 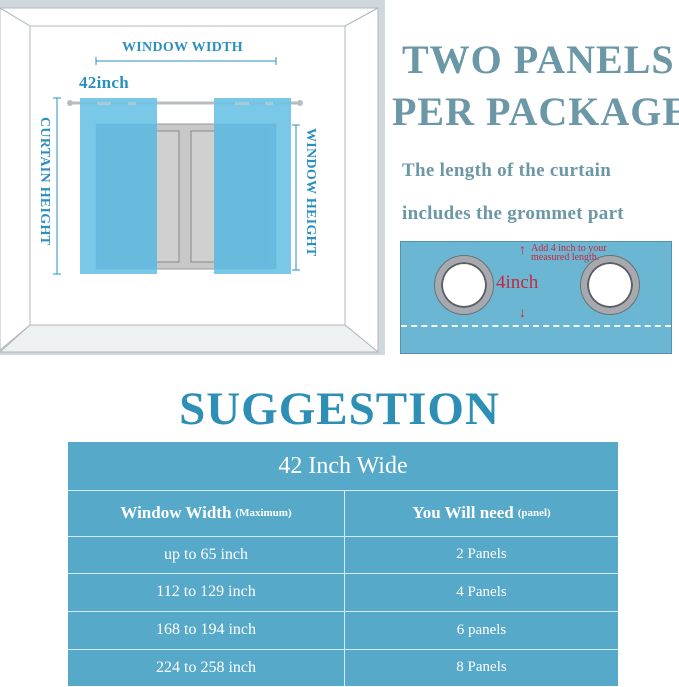 What do you see at coordinates (517, 282) in the screenshot?
I see `measure-label: 4inch` at bounding box center [517, 282].